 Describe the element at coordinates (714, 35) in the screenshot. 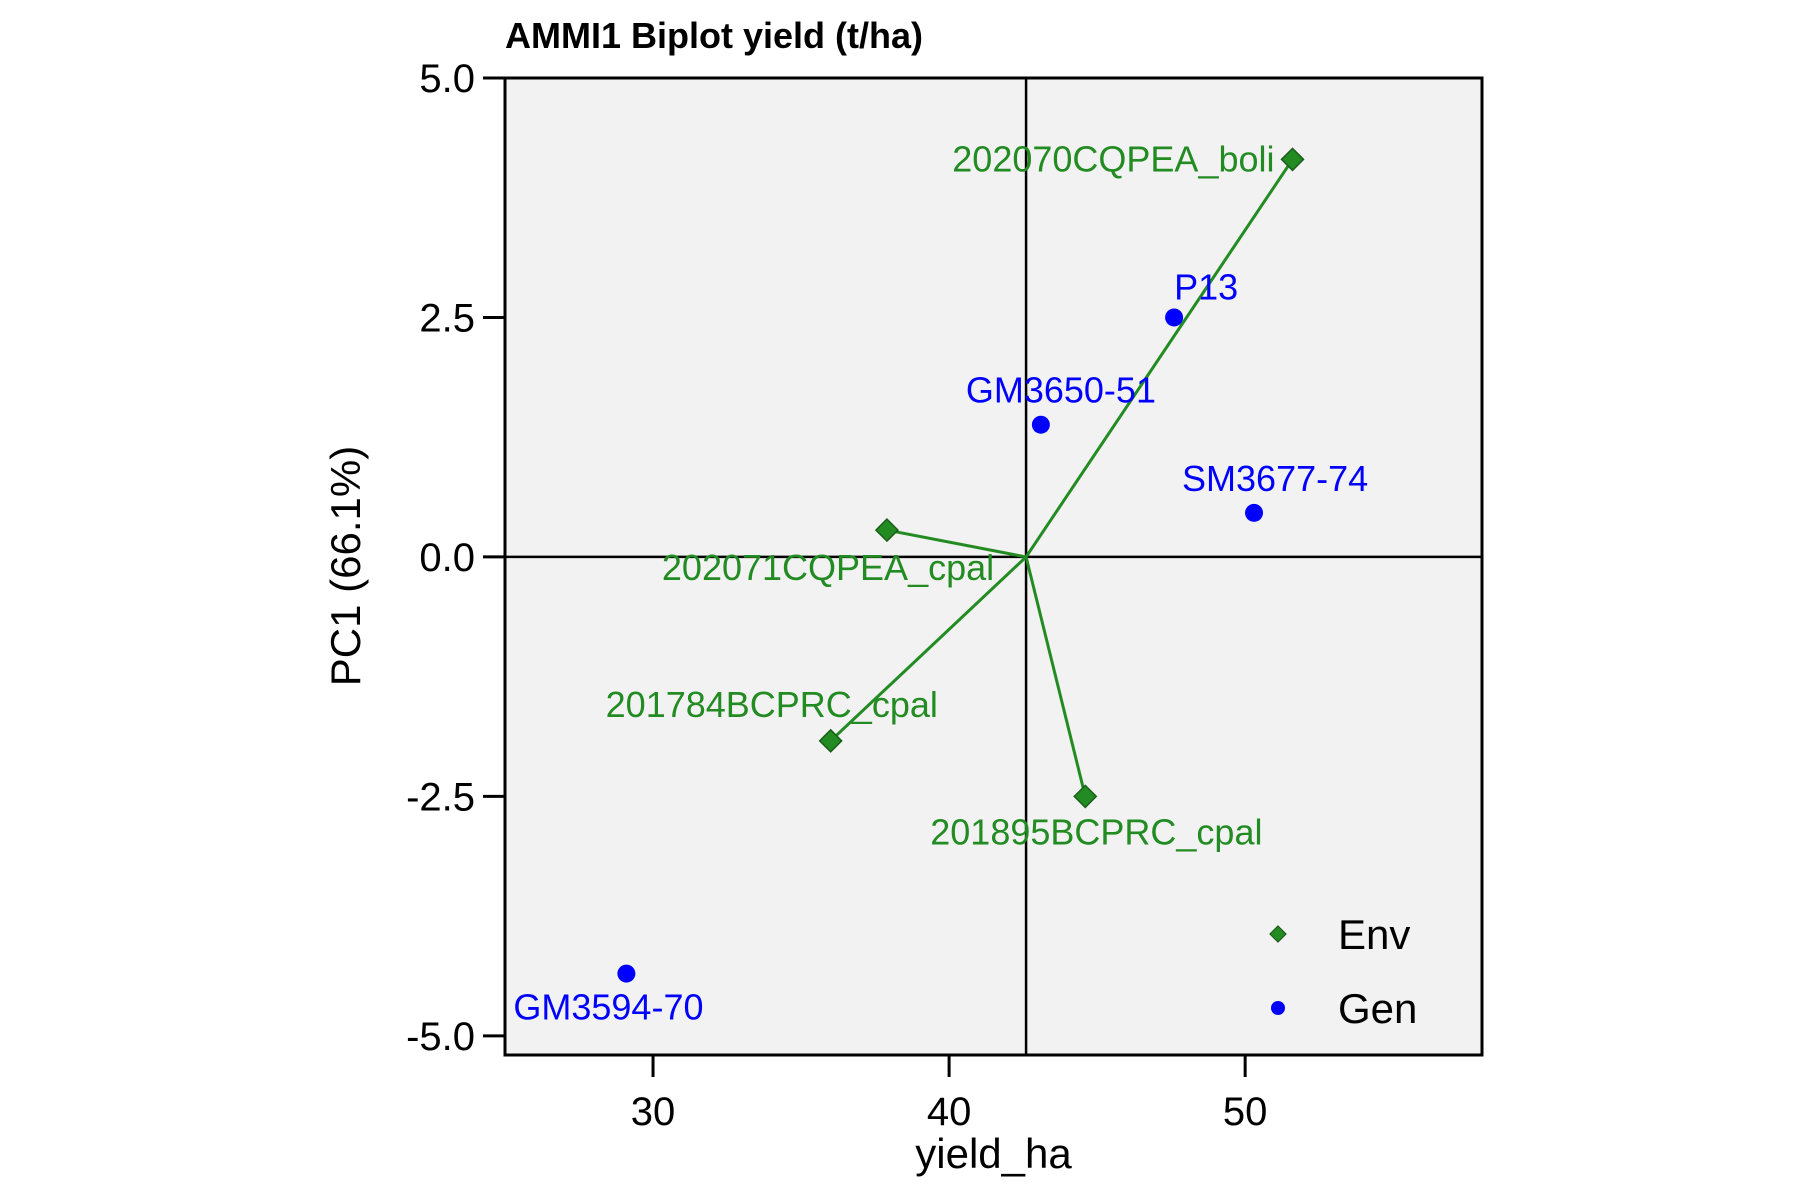

I see `chart-title: AMMI1 Biplot yield (t/ha)` at that location.